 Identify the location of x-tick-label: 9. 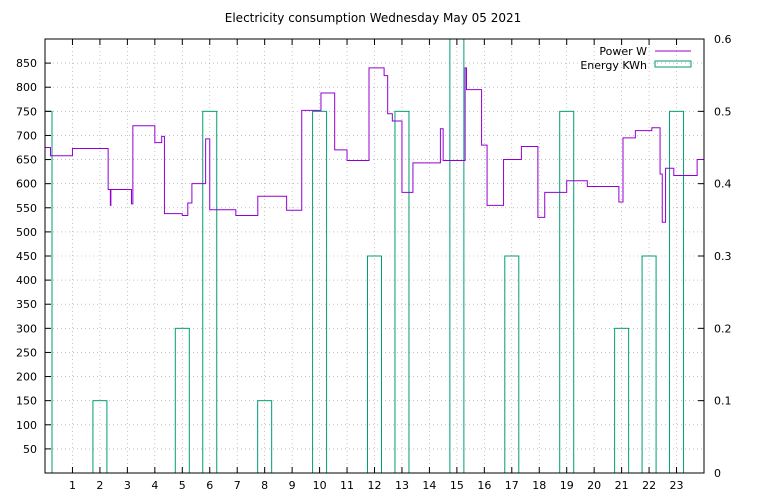
(292, 485).